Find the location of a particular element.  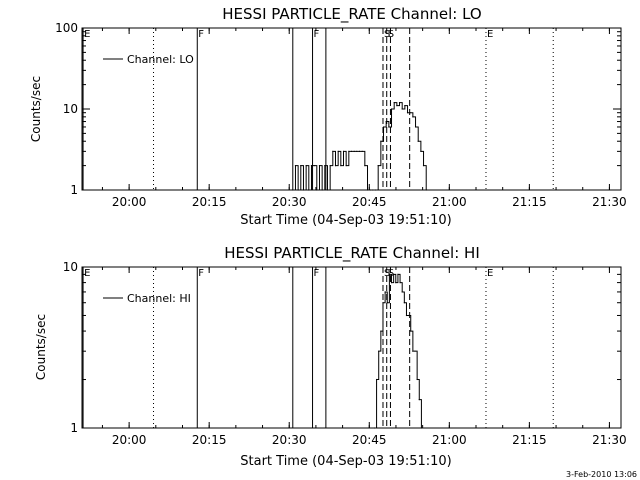

y-tick-label: 100 is located at coordinates (66, 28).